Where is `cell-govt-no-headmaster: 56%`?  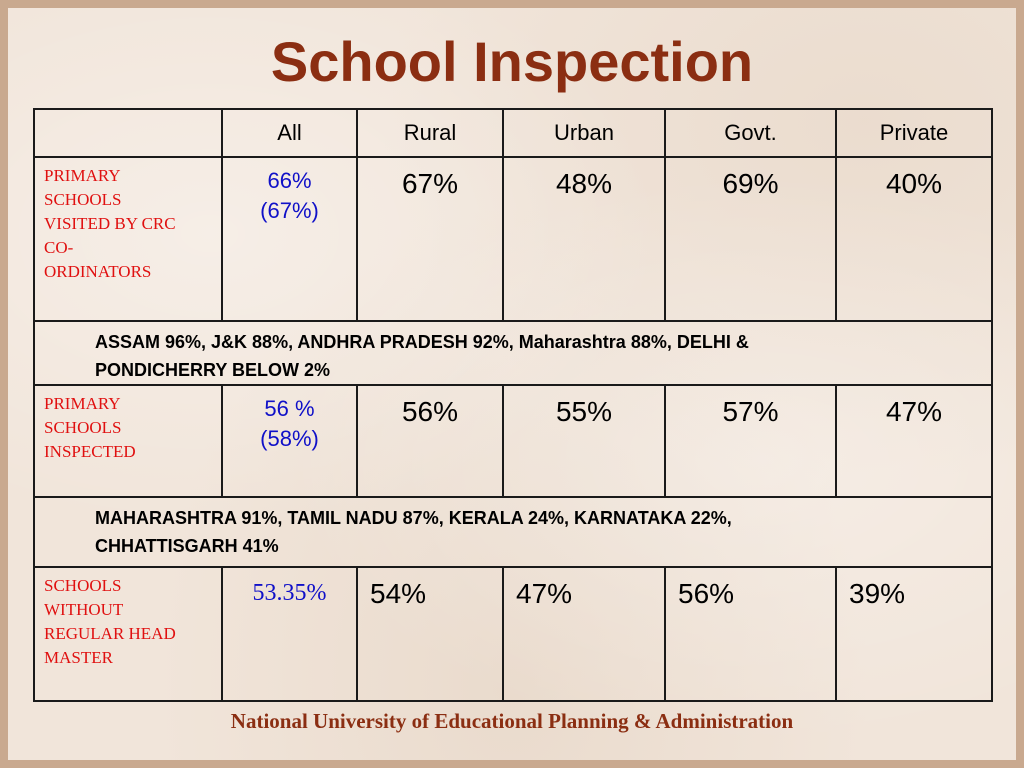
cell-govt-no-headmaster: 56% is located at coordinates (750, 634).